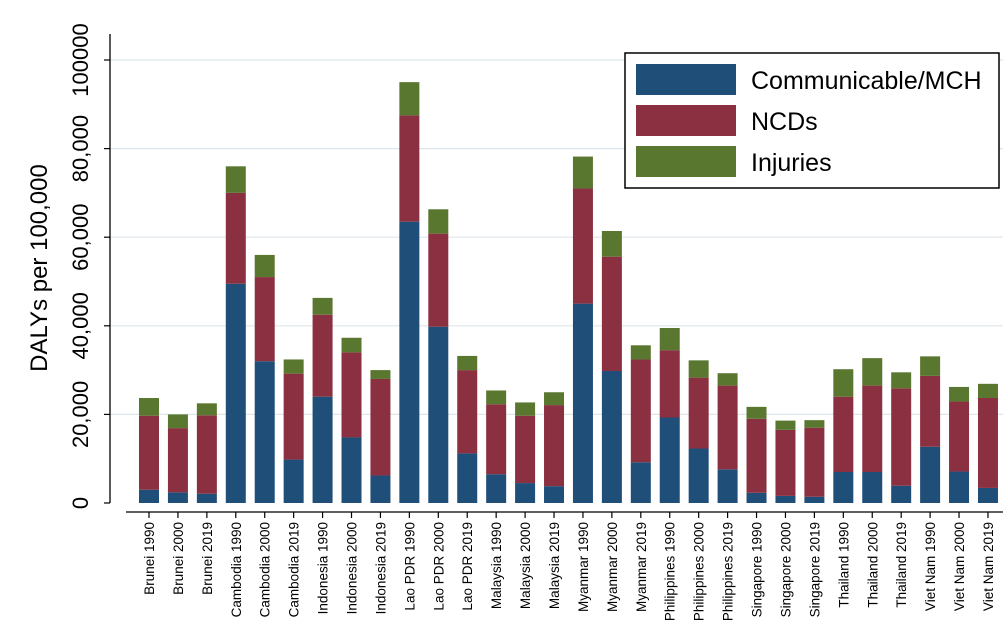 Image resolution: width=1008 pixels, height=632 pixels. I want to click on x-tick-label: Singapore 2000, so click(785, 569).